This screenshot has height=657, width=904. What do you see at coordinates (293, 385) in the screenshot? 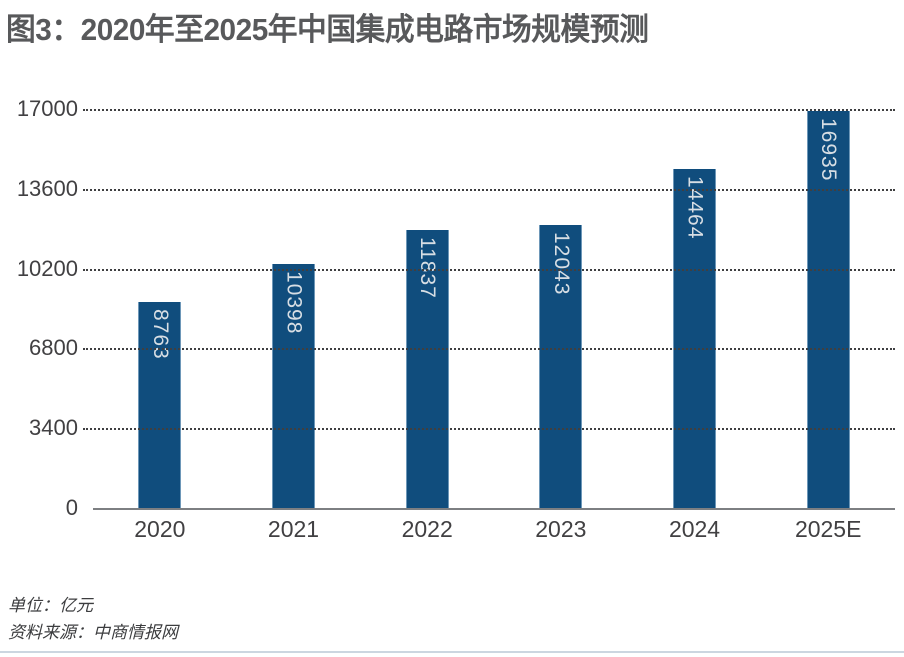
I see `bar-2021: 10398` at bounding box center [293, 385].